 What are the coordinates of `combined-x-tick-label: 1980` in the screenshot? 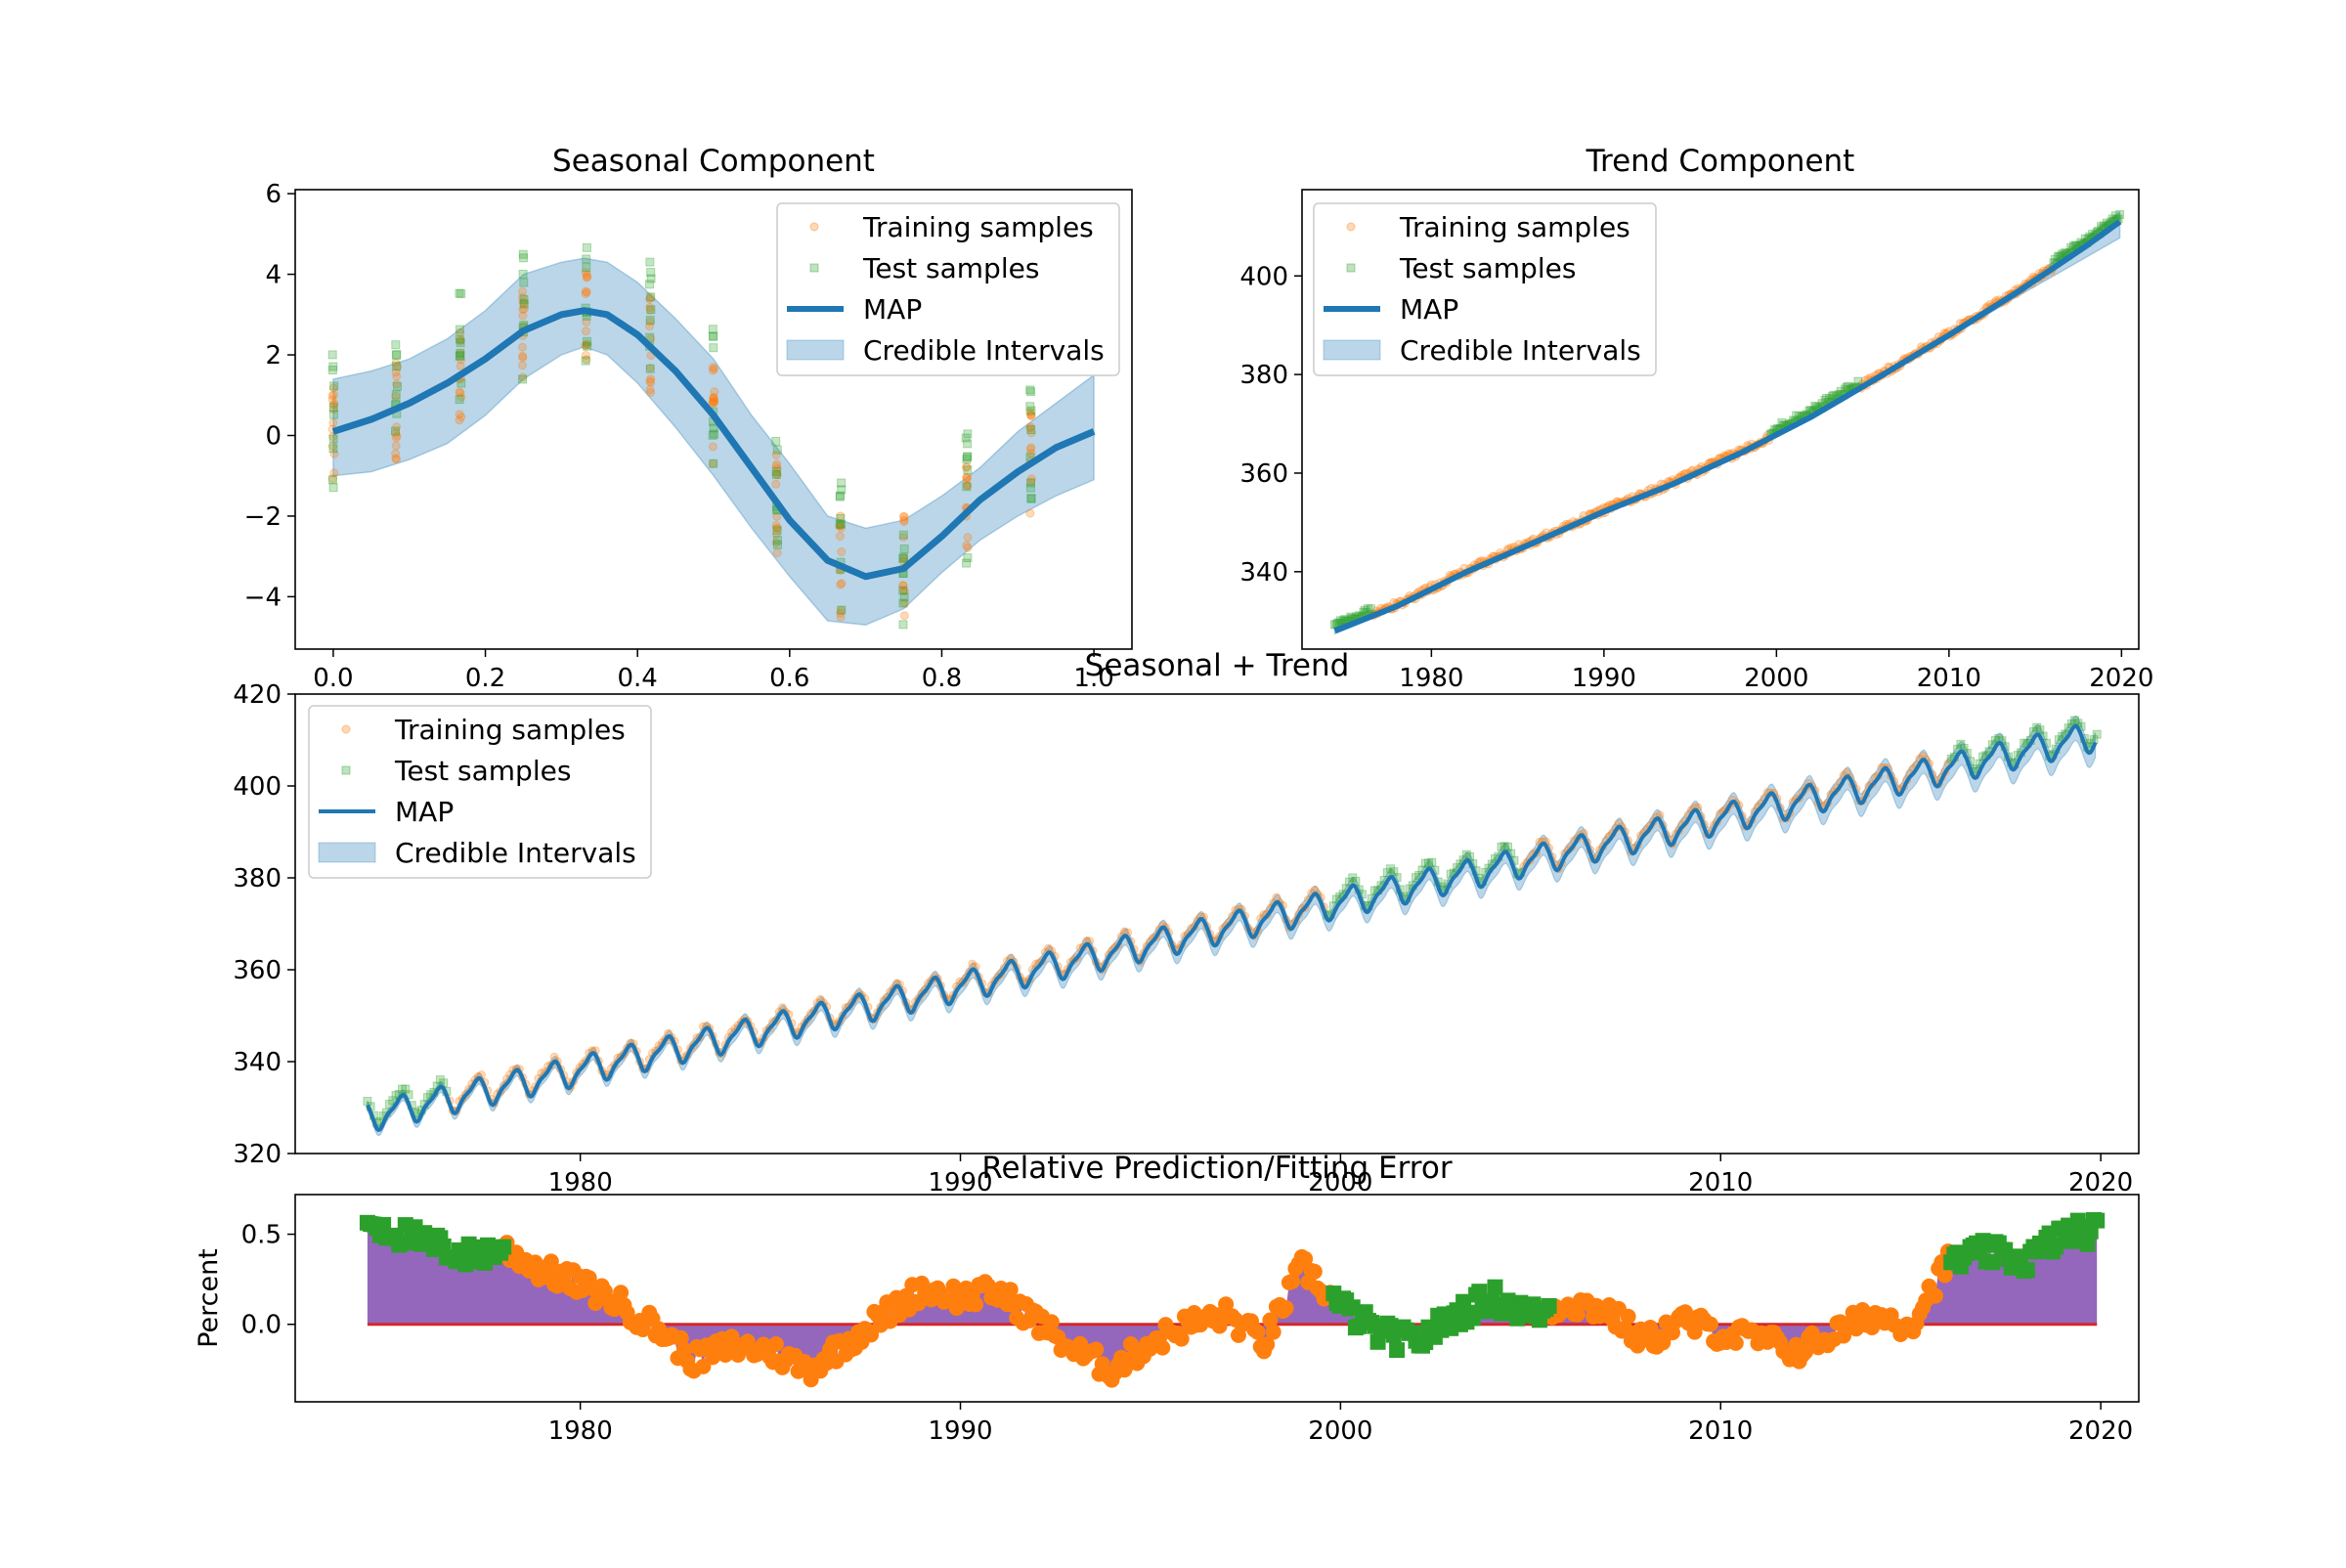 It's located at (581, 1183).